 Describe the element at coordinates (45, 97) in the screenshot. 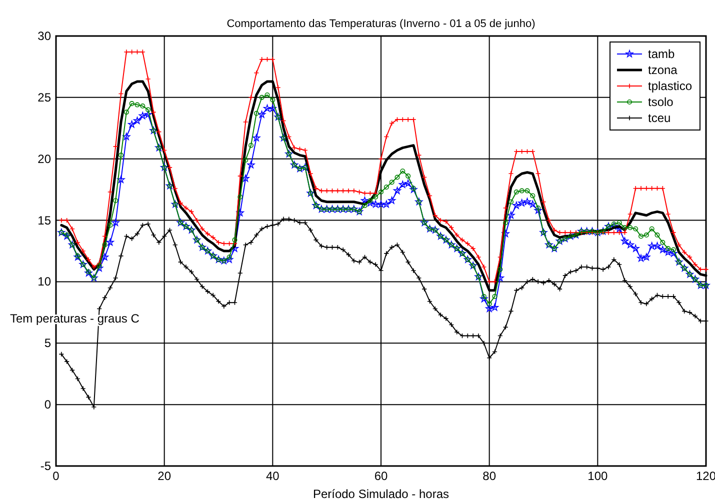

I see `y-tick-label: 25` at that location.